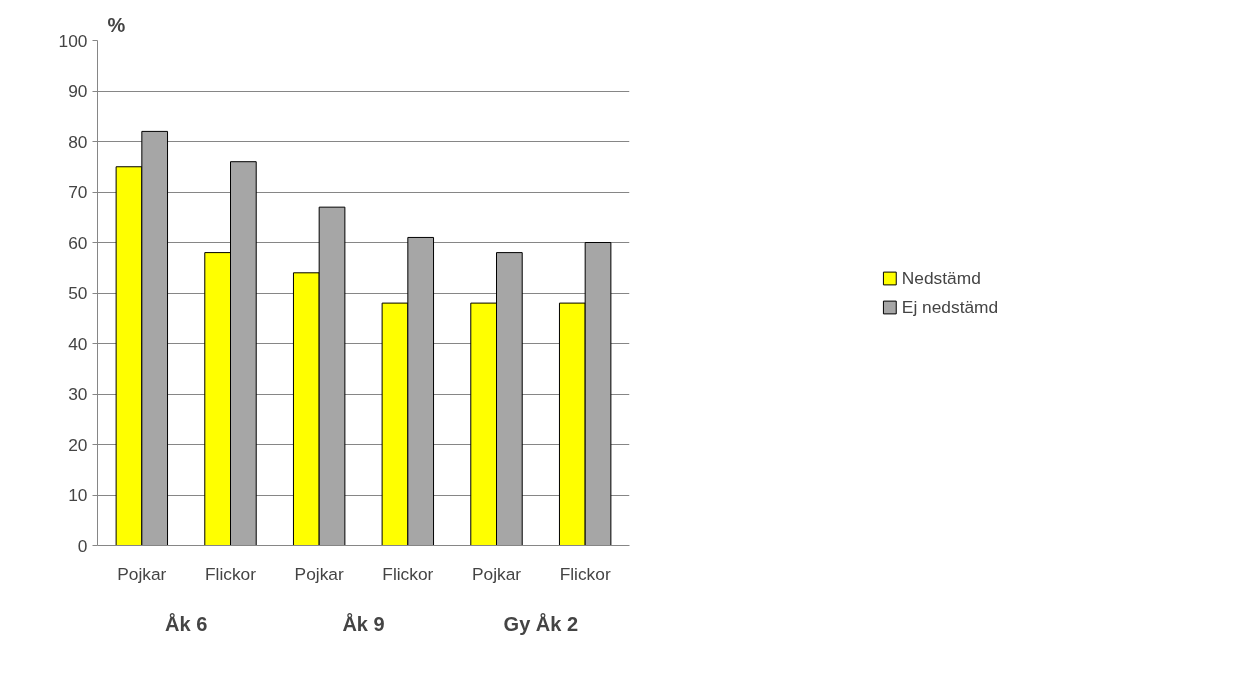 The image size is (1257, 691). What do you see at coordinates (78, 242) in the screenshot?
I see `y-tick-label: 60` at bounding box center [78, 242].